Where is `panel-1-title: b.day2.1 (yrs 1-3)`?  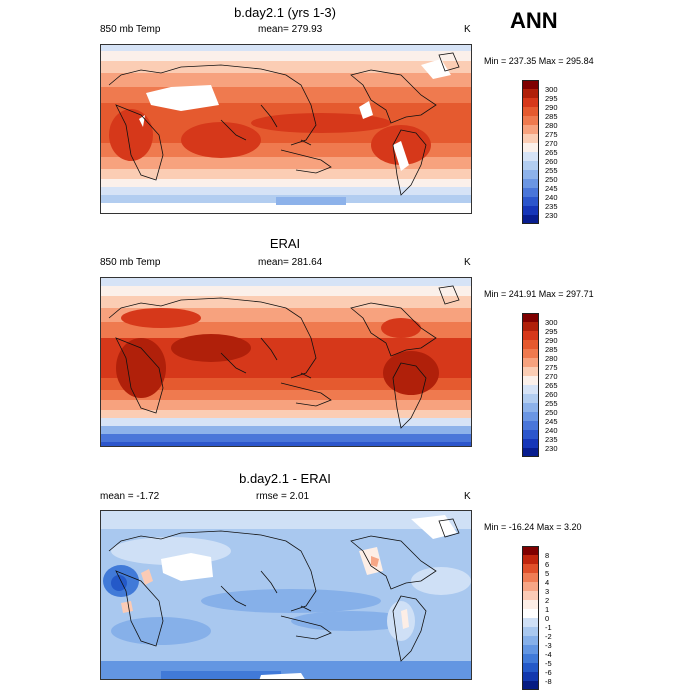 panel-1-title: b.day2.1 (yrs 1-3) is located at coordinates (285, 12).